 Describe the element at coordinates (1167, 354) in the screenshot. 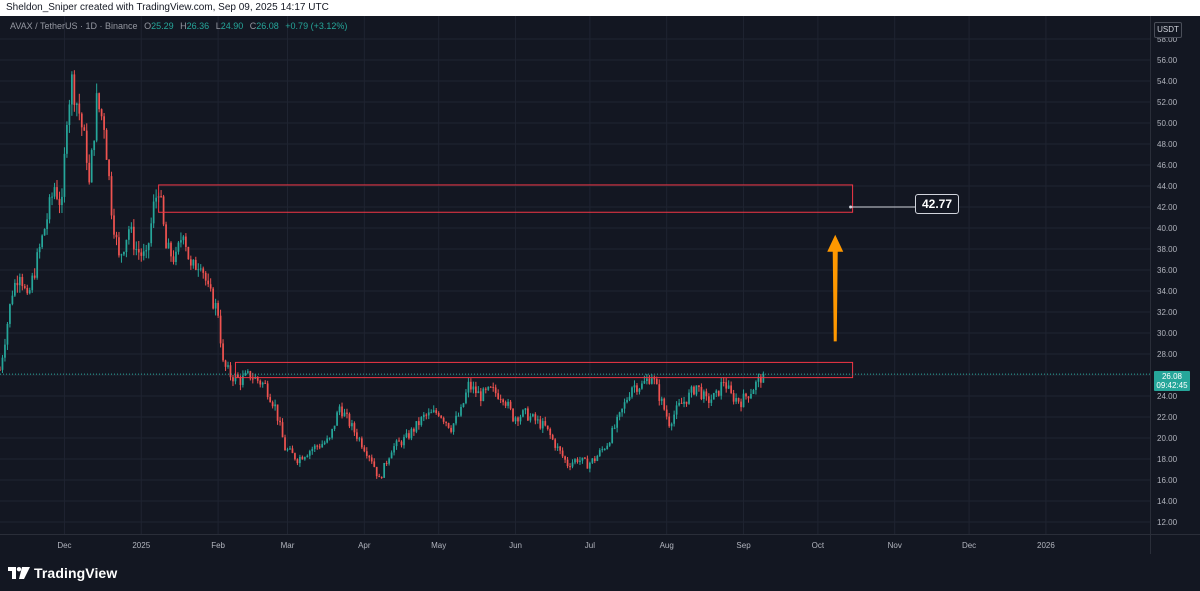

I see `price-tick-label: 28.00` at that location.